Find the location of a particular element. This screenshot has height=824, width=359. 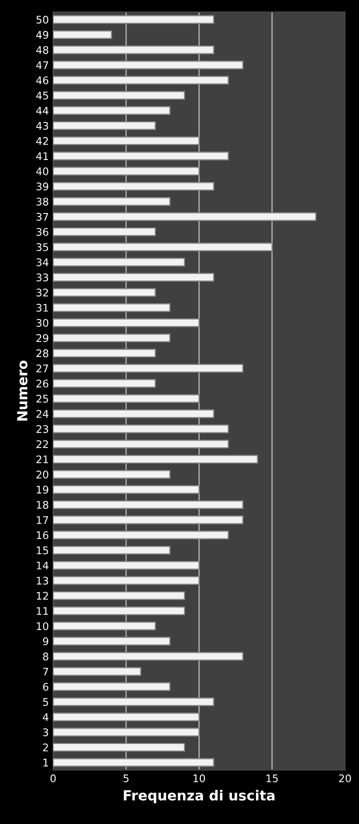

y-tick-label: 38 is located at coordinates (42, 202).